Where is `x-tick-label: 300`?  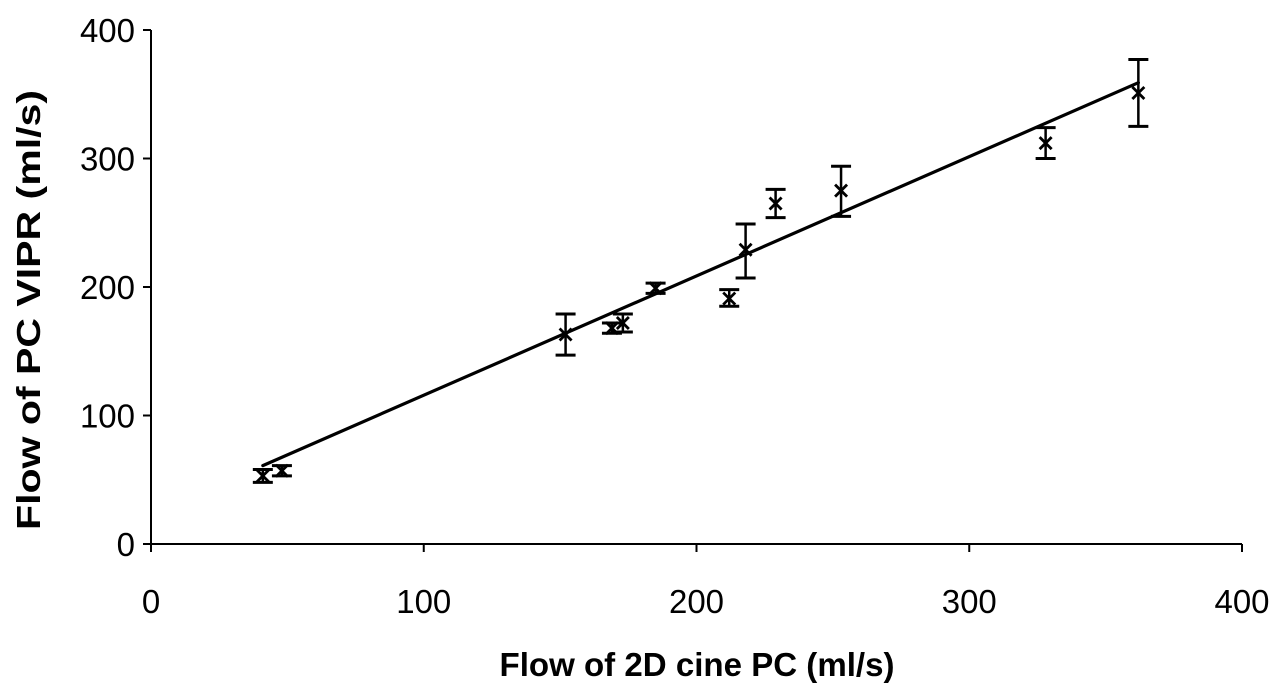 x-tick-label: 300 is located at coordinates (969, 601).